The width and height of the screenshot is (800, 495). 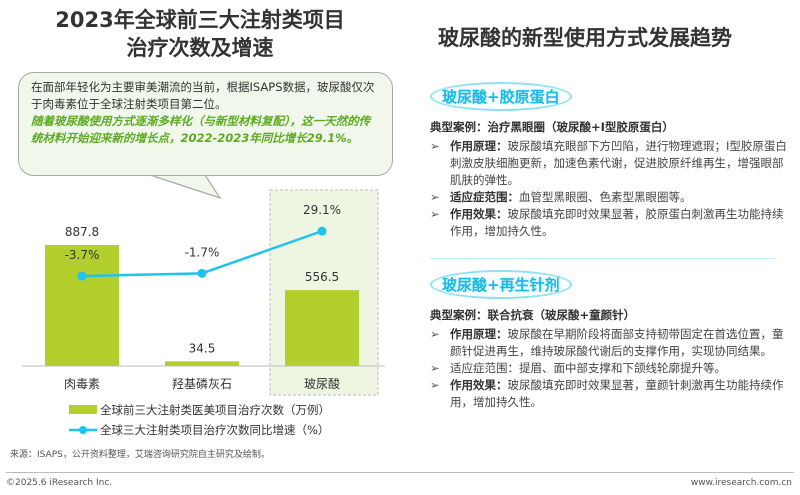 I want to click on bubble-pointer, so click(x=185, y=187).